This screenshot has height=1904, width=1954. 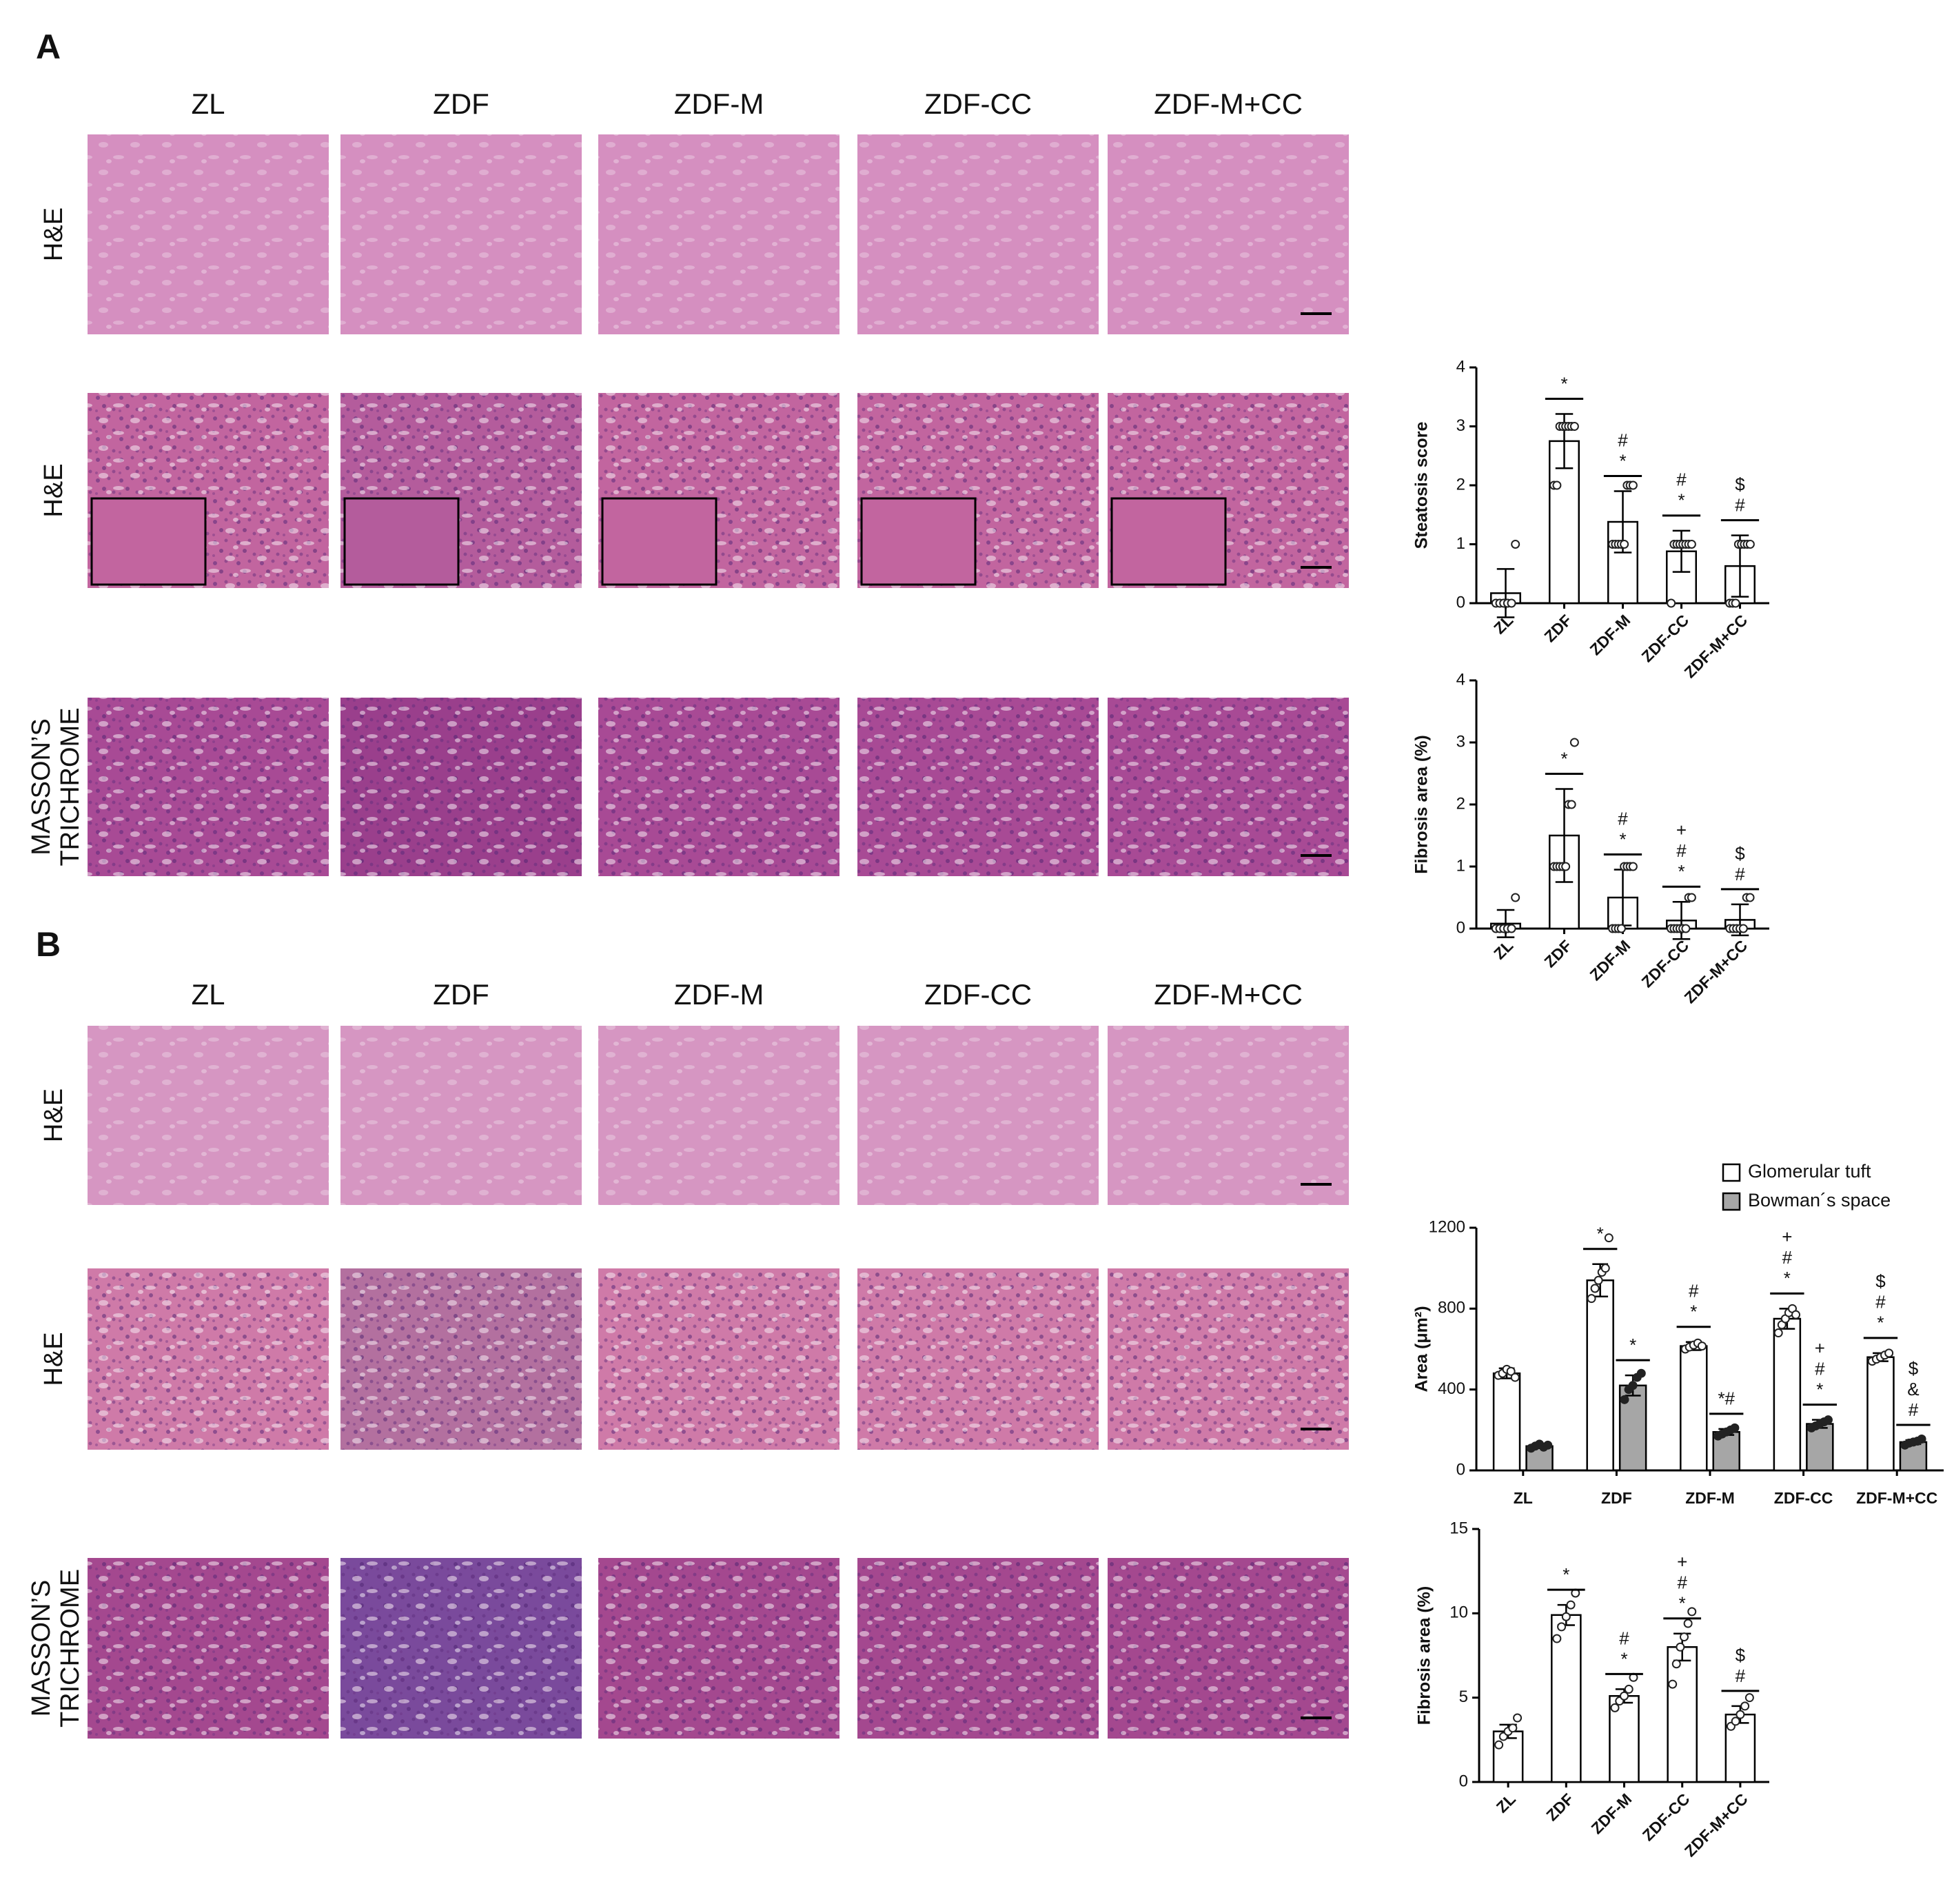 What do you see at coordinates (1459, 1612) in the screenshot?
I see `y-tick-label: 10` at bounding box center [1459, 1612].